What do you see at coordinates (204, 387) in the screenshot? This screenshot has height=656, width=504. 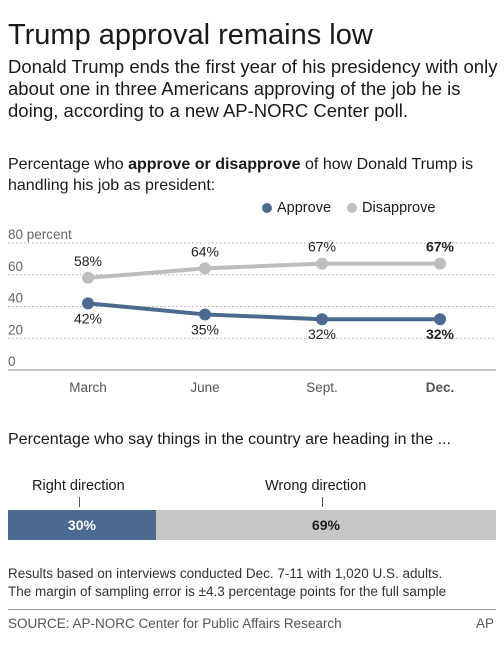 I see `x-tick-label: June` at bounding box center [204, 387].